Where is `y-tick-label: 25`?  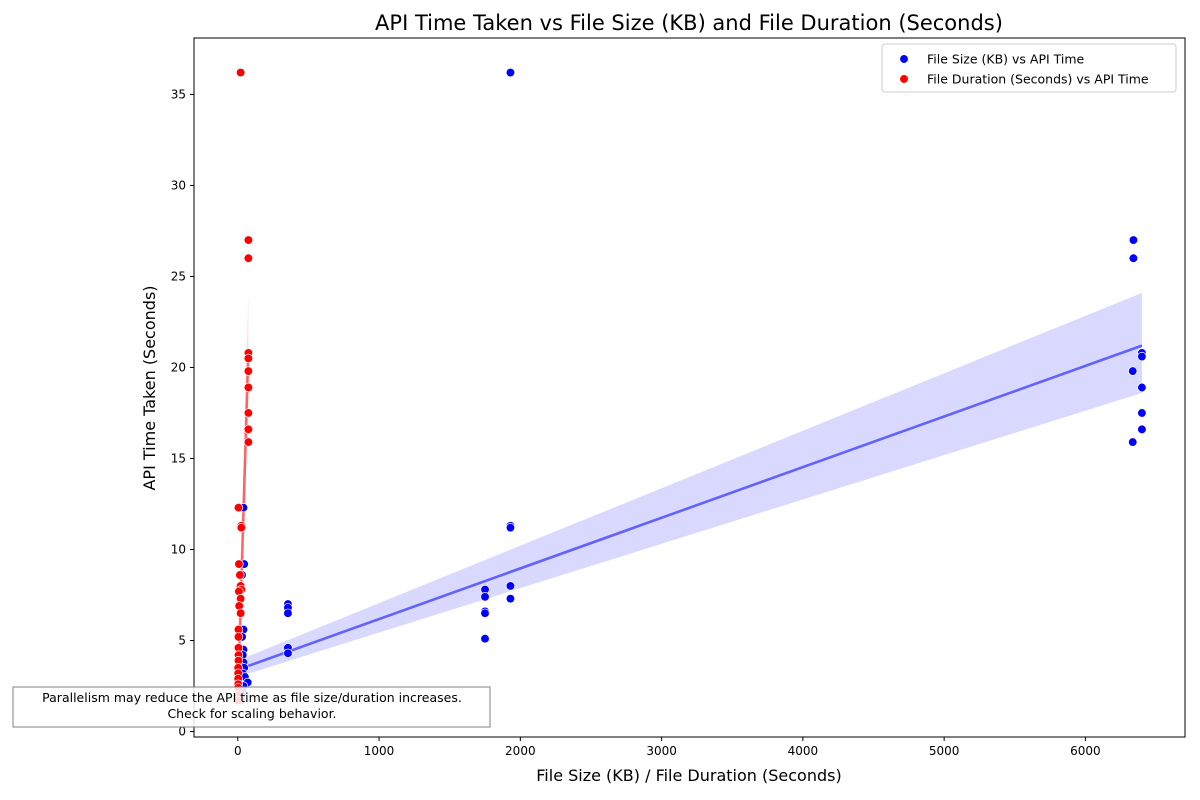
y-tick-label: 25 is located at coordinates (178, 276).